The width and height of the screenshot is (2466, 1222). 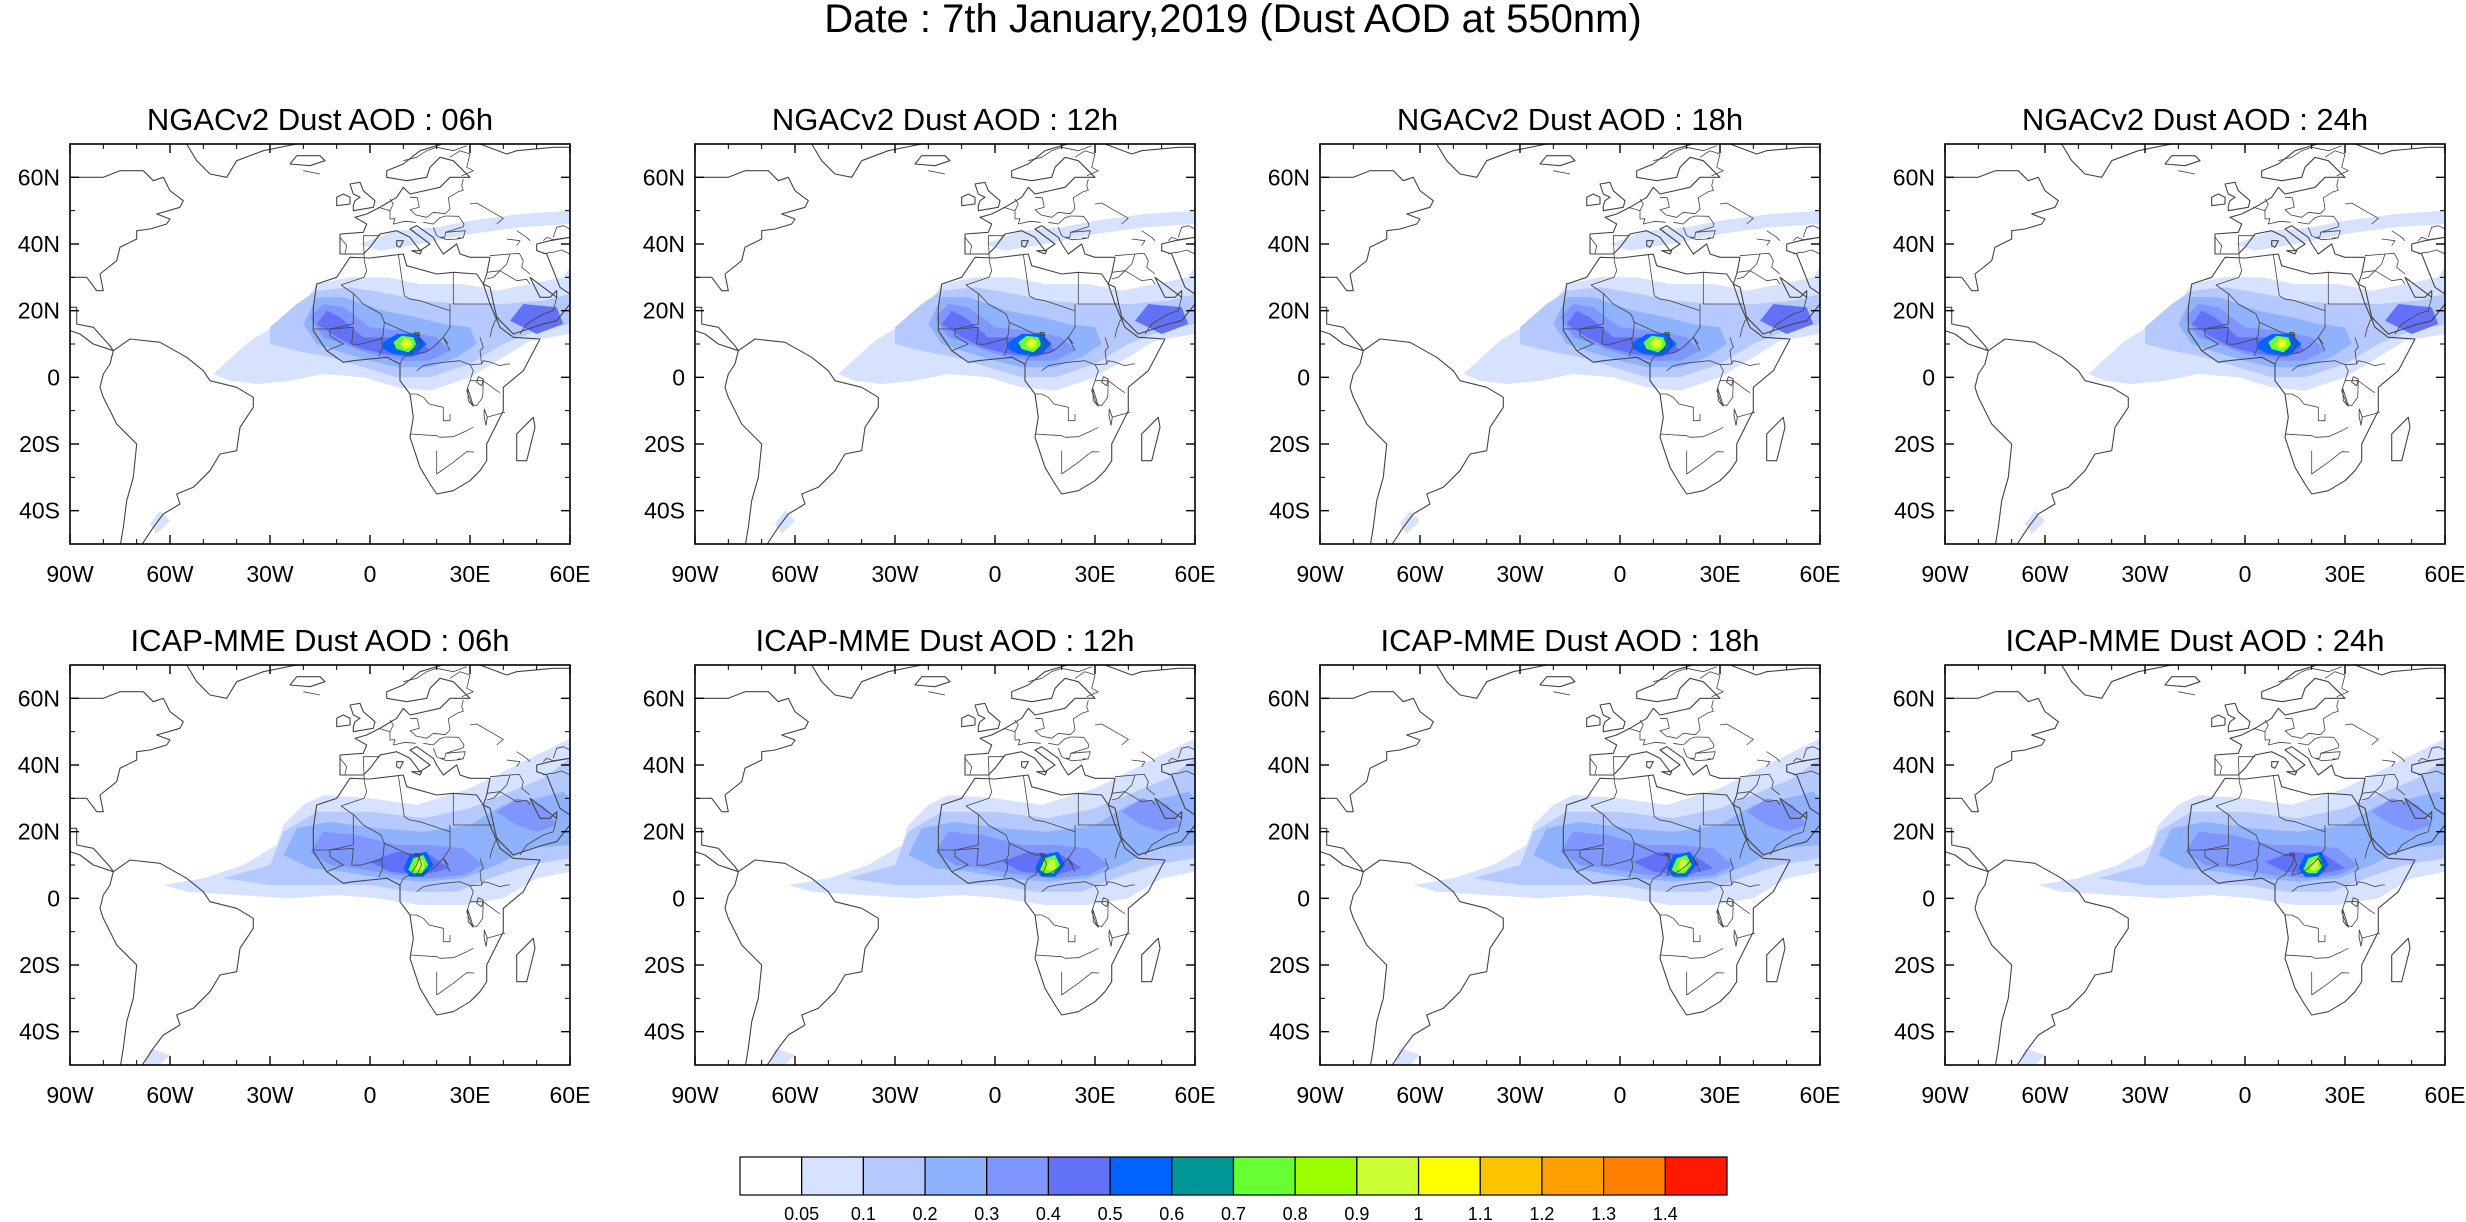 I want to click on panel-title: NGACv2 Dust AOD : 18h, so click(x=1570, y=119).